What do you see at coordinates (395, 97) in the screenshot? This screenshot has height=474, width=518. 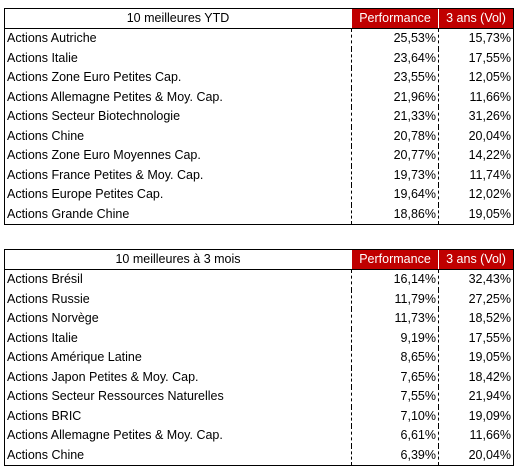 I see `performance-cell: 21,96%` at bounding box center [395, 97].